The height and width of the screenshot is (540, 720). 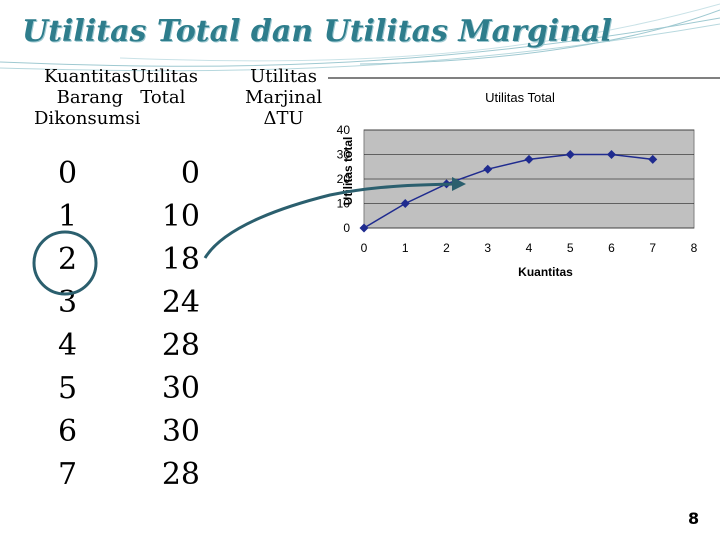 I want to click on header-quantity-line2: Barang, so click(x=90, y=97).